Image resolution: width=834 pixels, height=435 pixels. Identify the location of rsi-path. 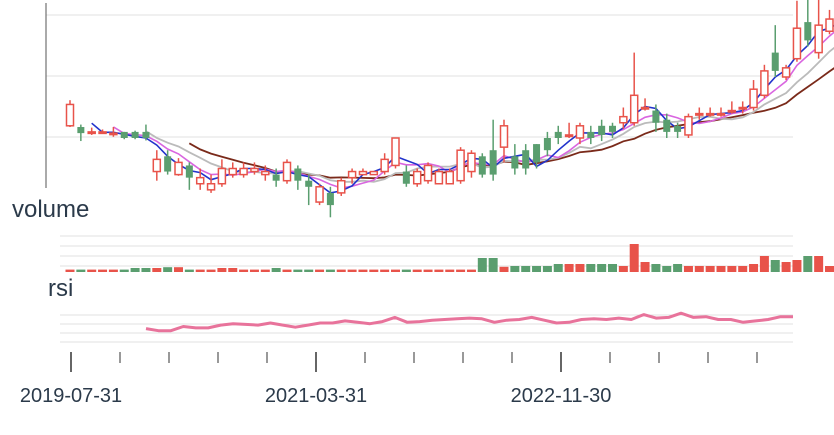
(469, 322).